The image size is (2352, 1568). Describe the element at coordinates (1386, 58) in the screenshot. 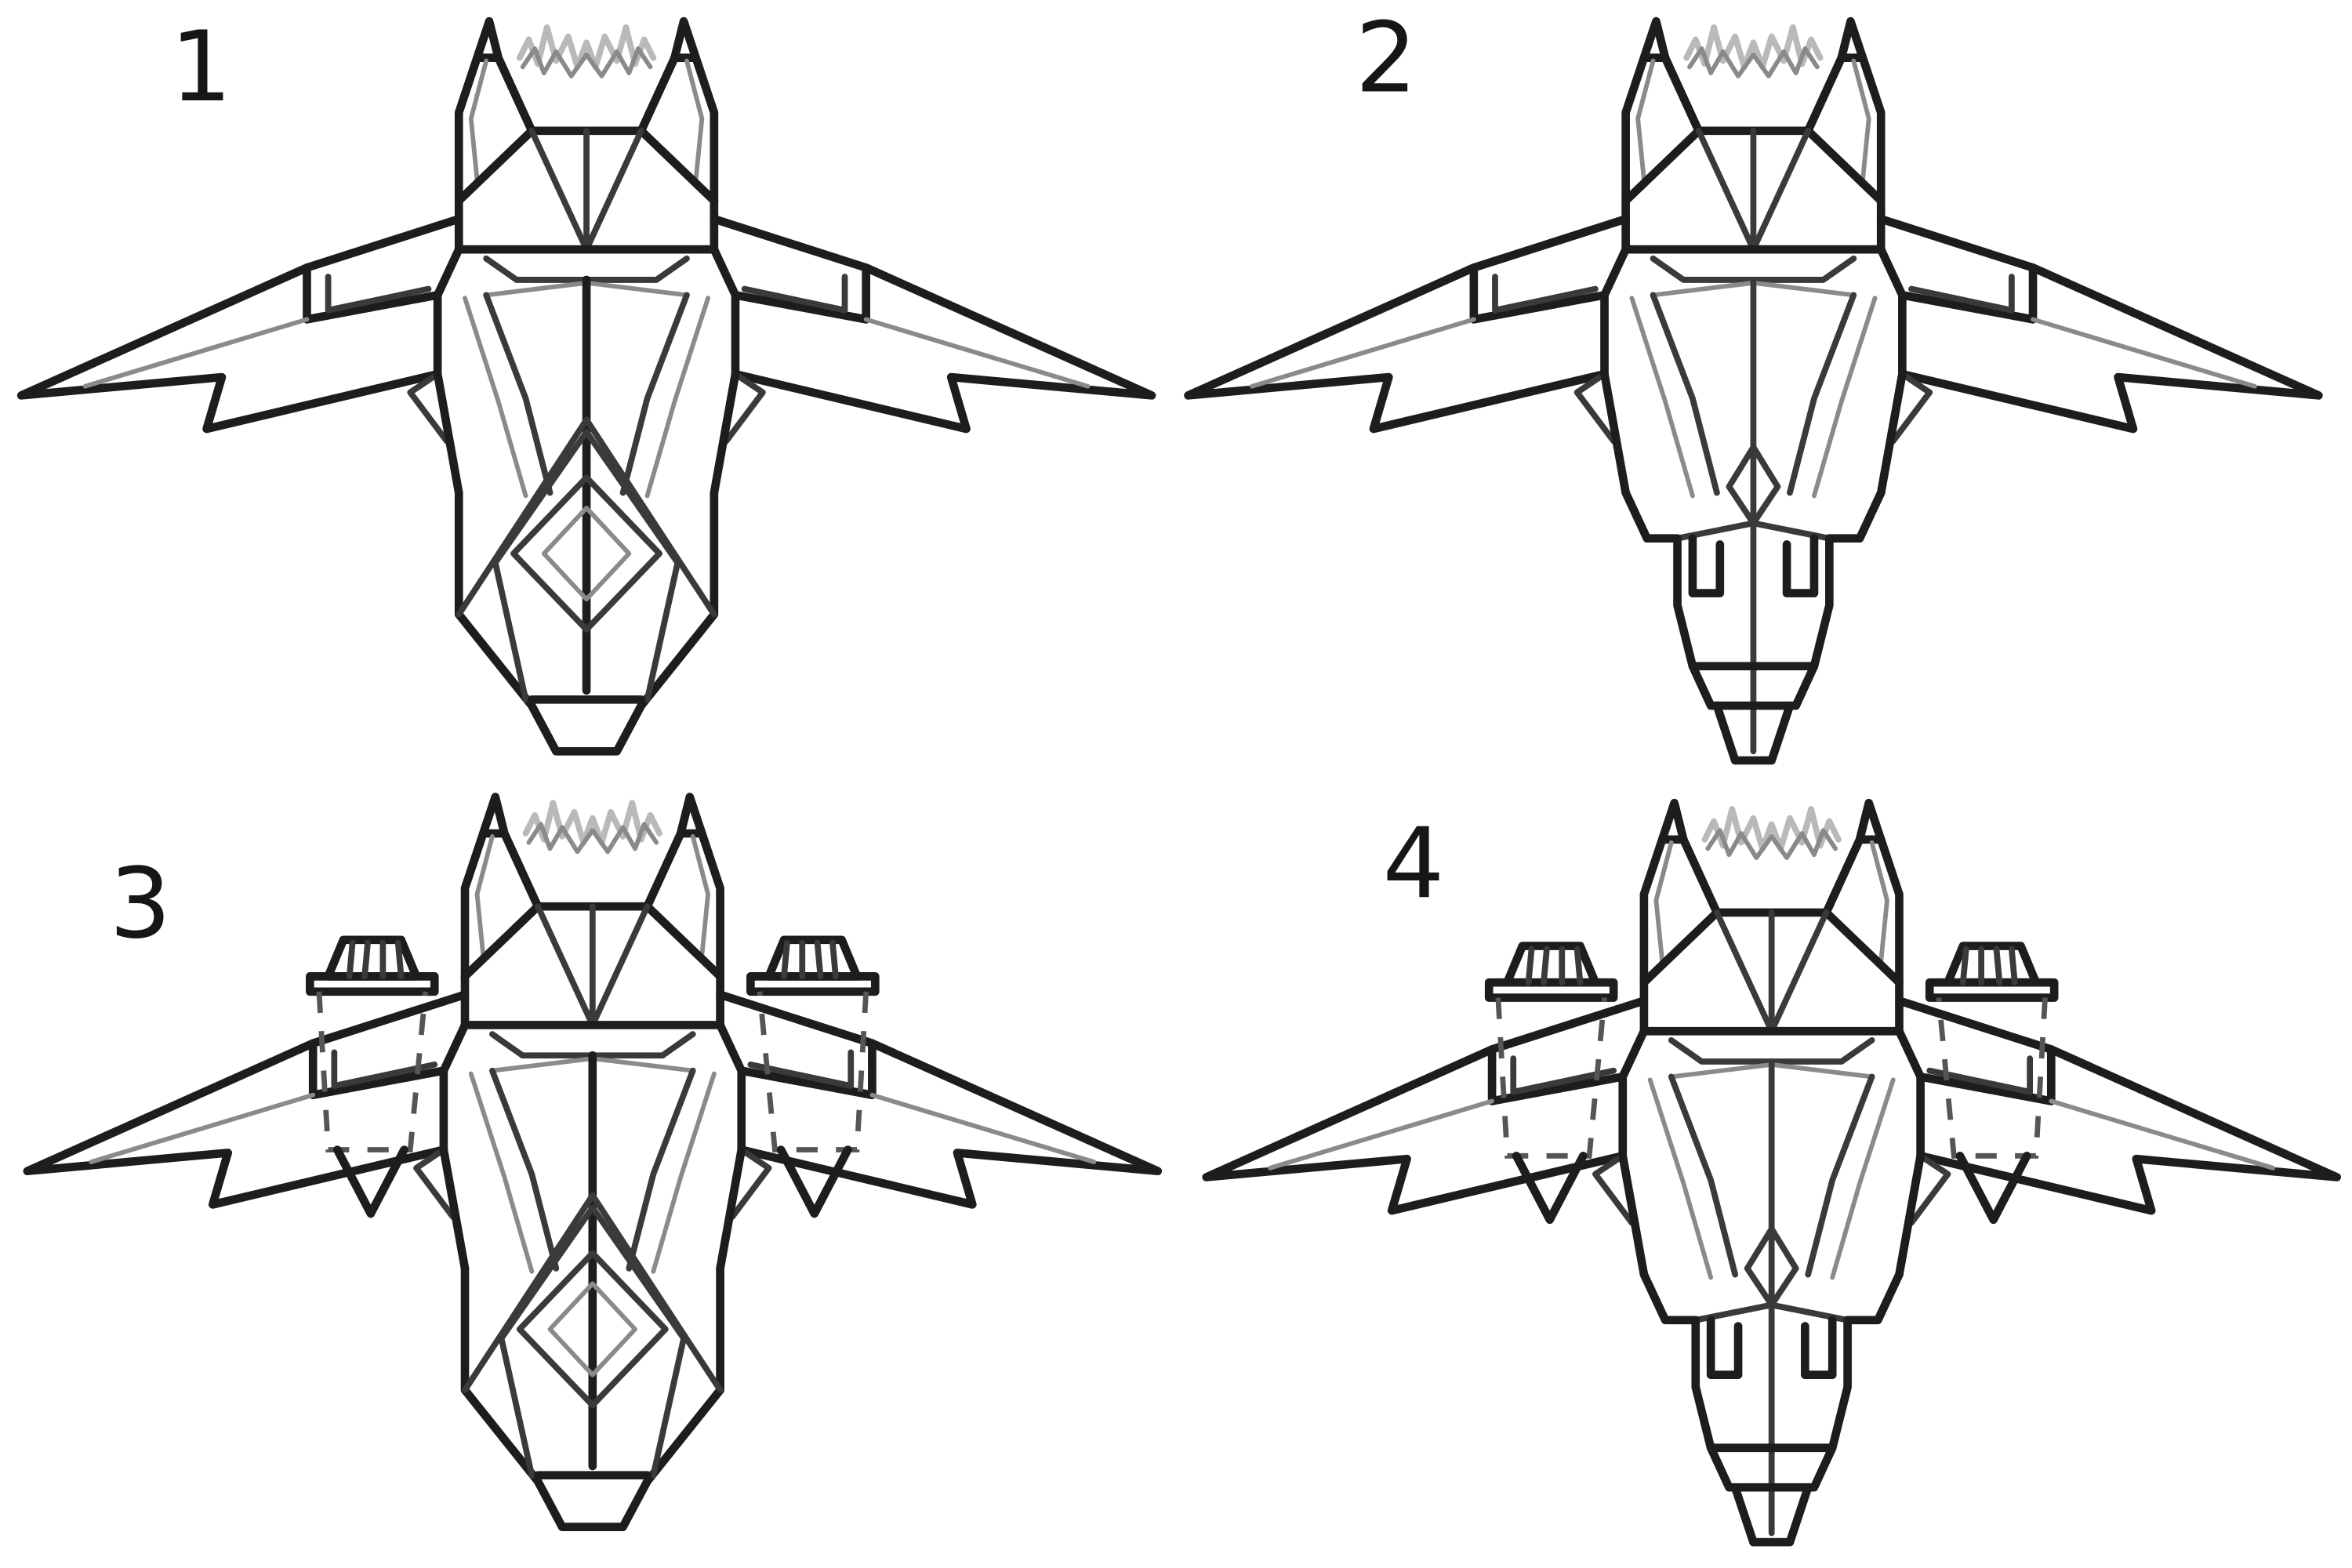

I see `panel-2-number: 2` at that location.